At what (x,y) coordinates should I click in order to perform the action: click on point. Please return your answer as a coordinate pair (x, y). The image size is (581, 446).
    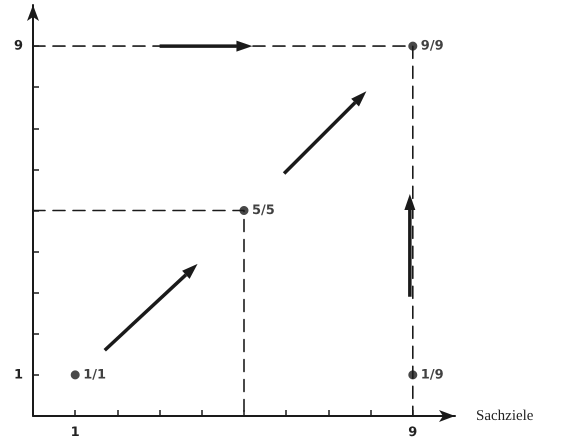
    Looking at the image, I should click on (75, 375).